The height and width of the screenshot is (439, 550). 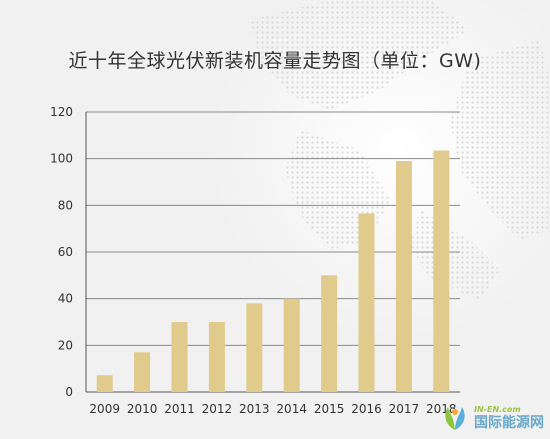 What do you see at coordinates (142, 409) in the screenshot?
I see `x-tick-label: 2010` at bounding box center [142, 409].